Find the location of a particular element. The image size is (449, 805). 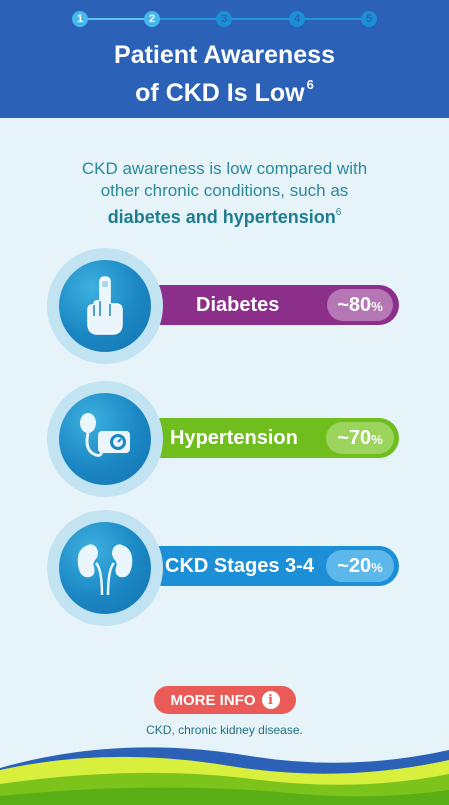

page-title-line1: Patient Awareness is located at coordinates (224, 55).